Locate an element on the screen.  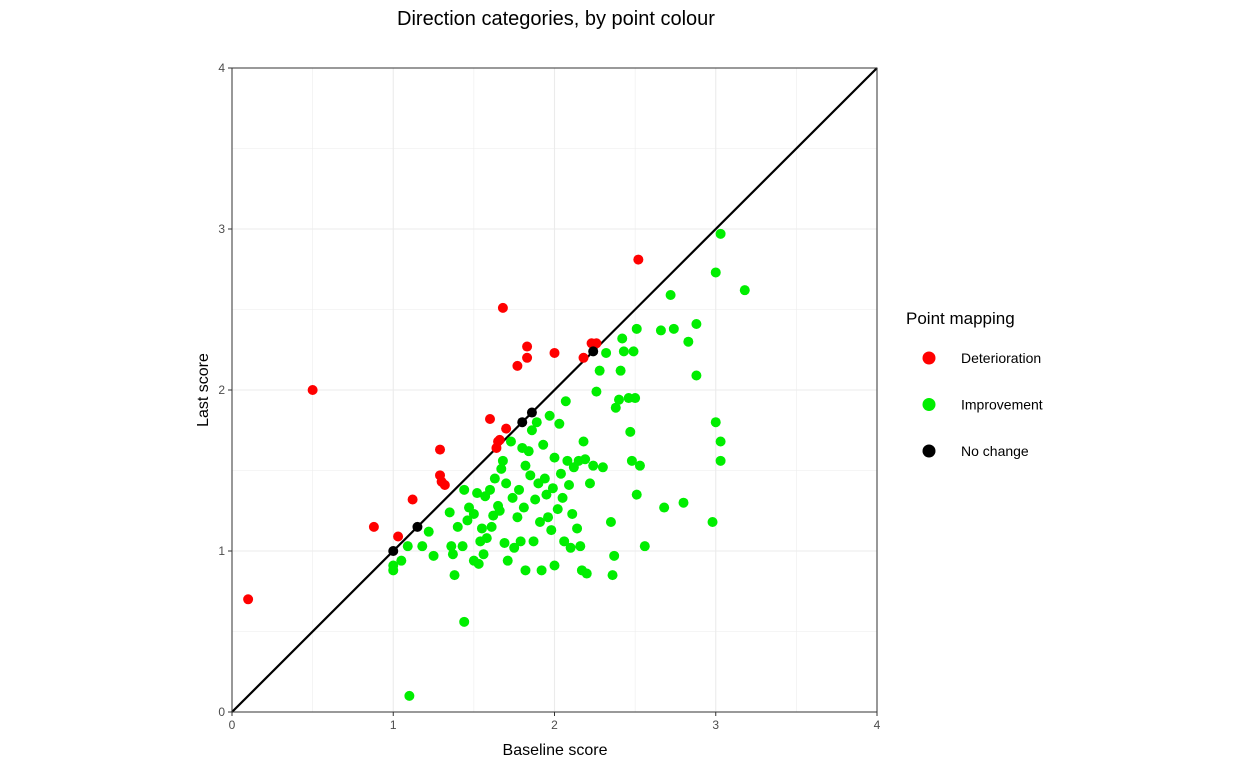
legend-label: No change is located at coordinates (995, 451).